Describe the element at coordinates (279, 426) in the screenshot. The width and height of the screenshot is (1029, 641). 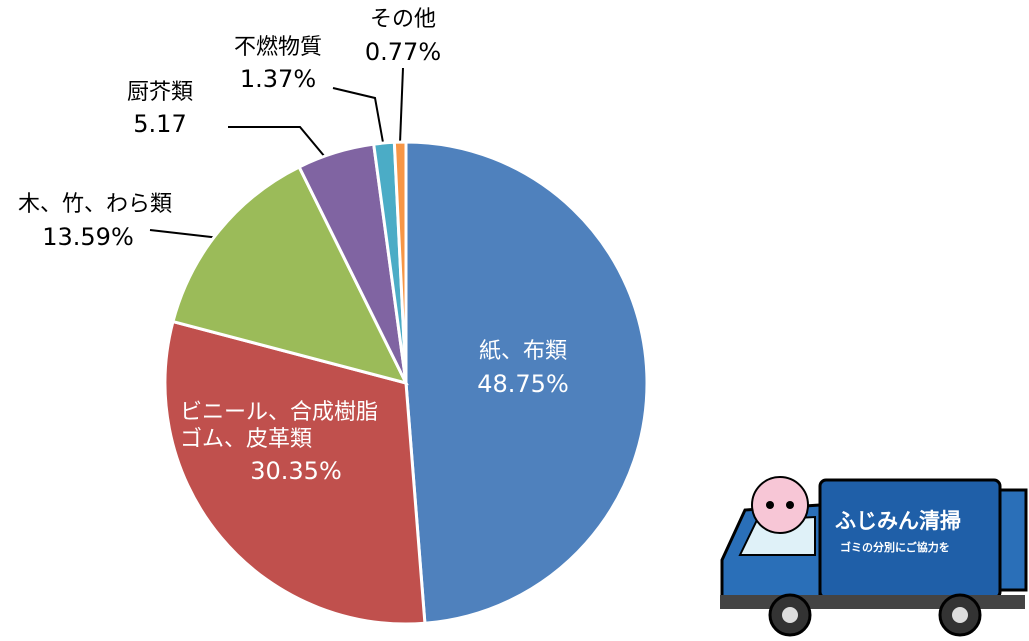
I see `category-label: ビニール、合成樹脂ゴム、皮革類` at that location.